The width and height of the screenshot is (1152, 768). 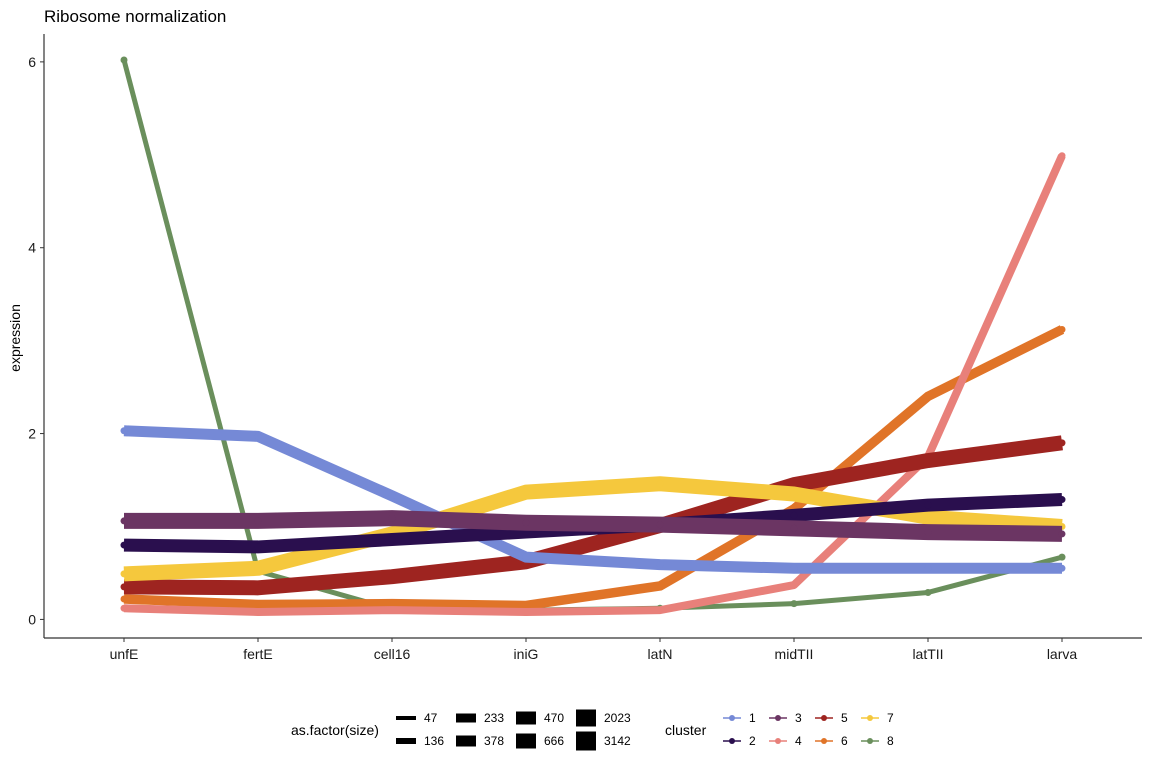 What do you see at coordinates (808, 729) in the screenshot?
I see `cluster-legend: 1 2 3 4 5 6 7 8` at bounding box center [808, 729].